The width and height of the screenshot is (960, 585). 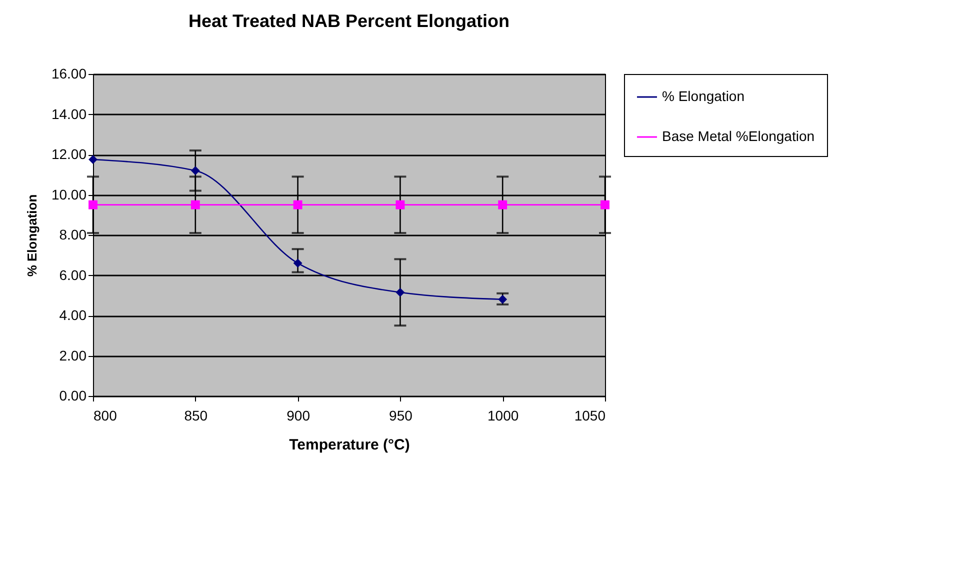 I want to click on x-tick-label: 850, so click(x=196, y=416).